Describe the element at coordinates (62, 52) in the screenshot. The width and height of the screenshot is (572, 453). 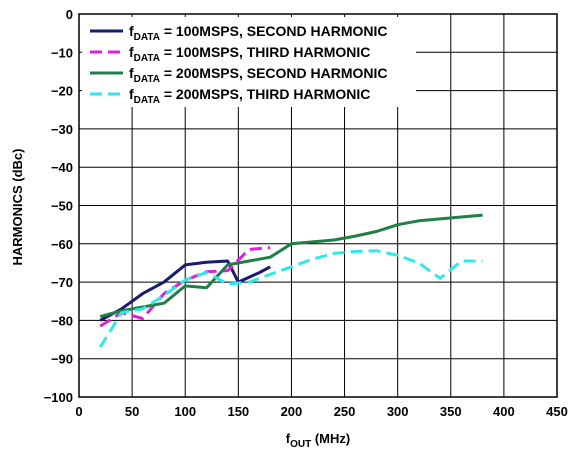
I see `y-tick-label: −10` at that location.